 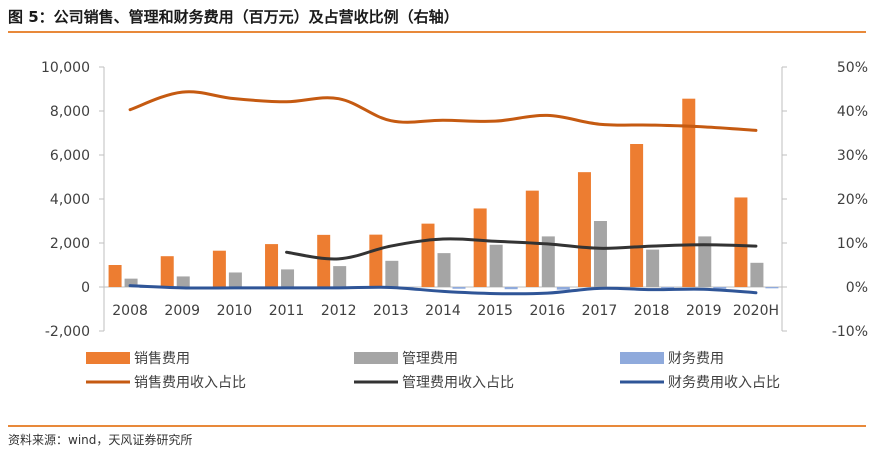 What do you see at coordinates (65, 68) in the screenshot?
I see `left-axis-tick-label: 10,000` at bounding box center [65, 68].